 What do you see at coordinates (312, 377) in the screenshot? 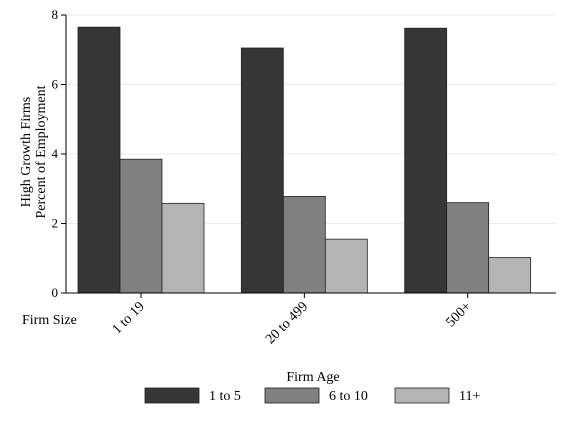
I see `legend-title: Firm Age` at bounding box center [312, 377].